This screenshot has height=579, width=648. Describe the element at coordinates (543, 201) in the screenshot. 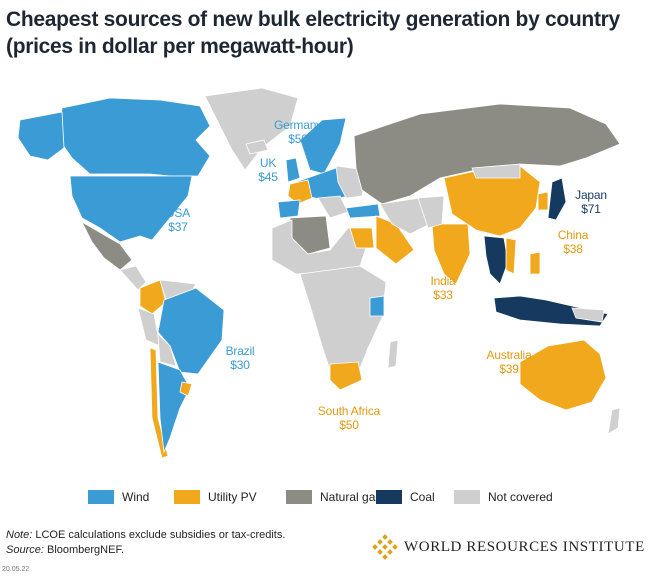

I see `region-korea` at that location.